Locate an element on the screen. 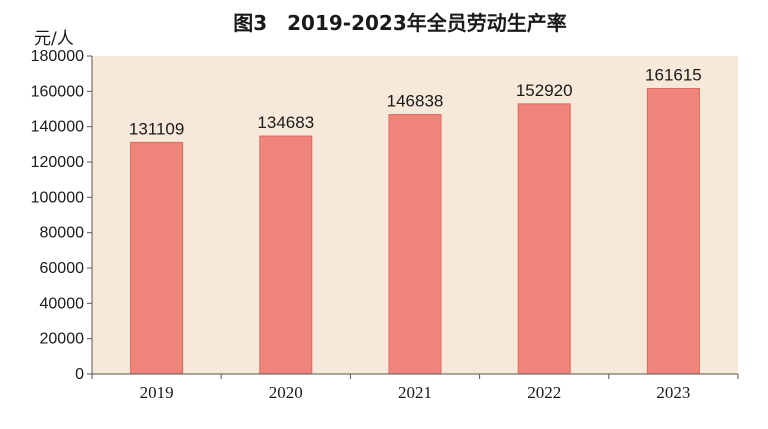 This screenshot has height=429, width=768. data-label-2021: 146838 is located at coordinates (415, 101).